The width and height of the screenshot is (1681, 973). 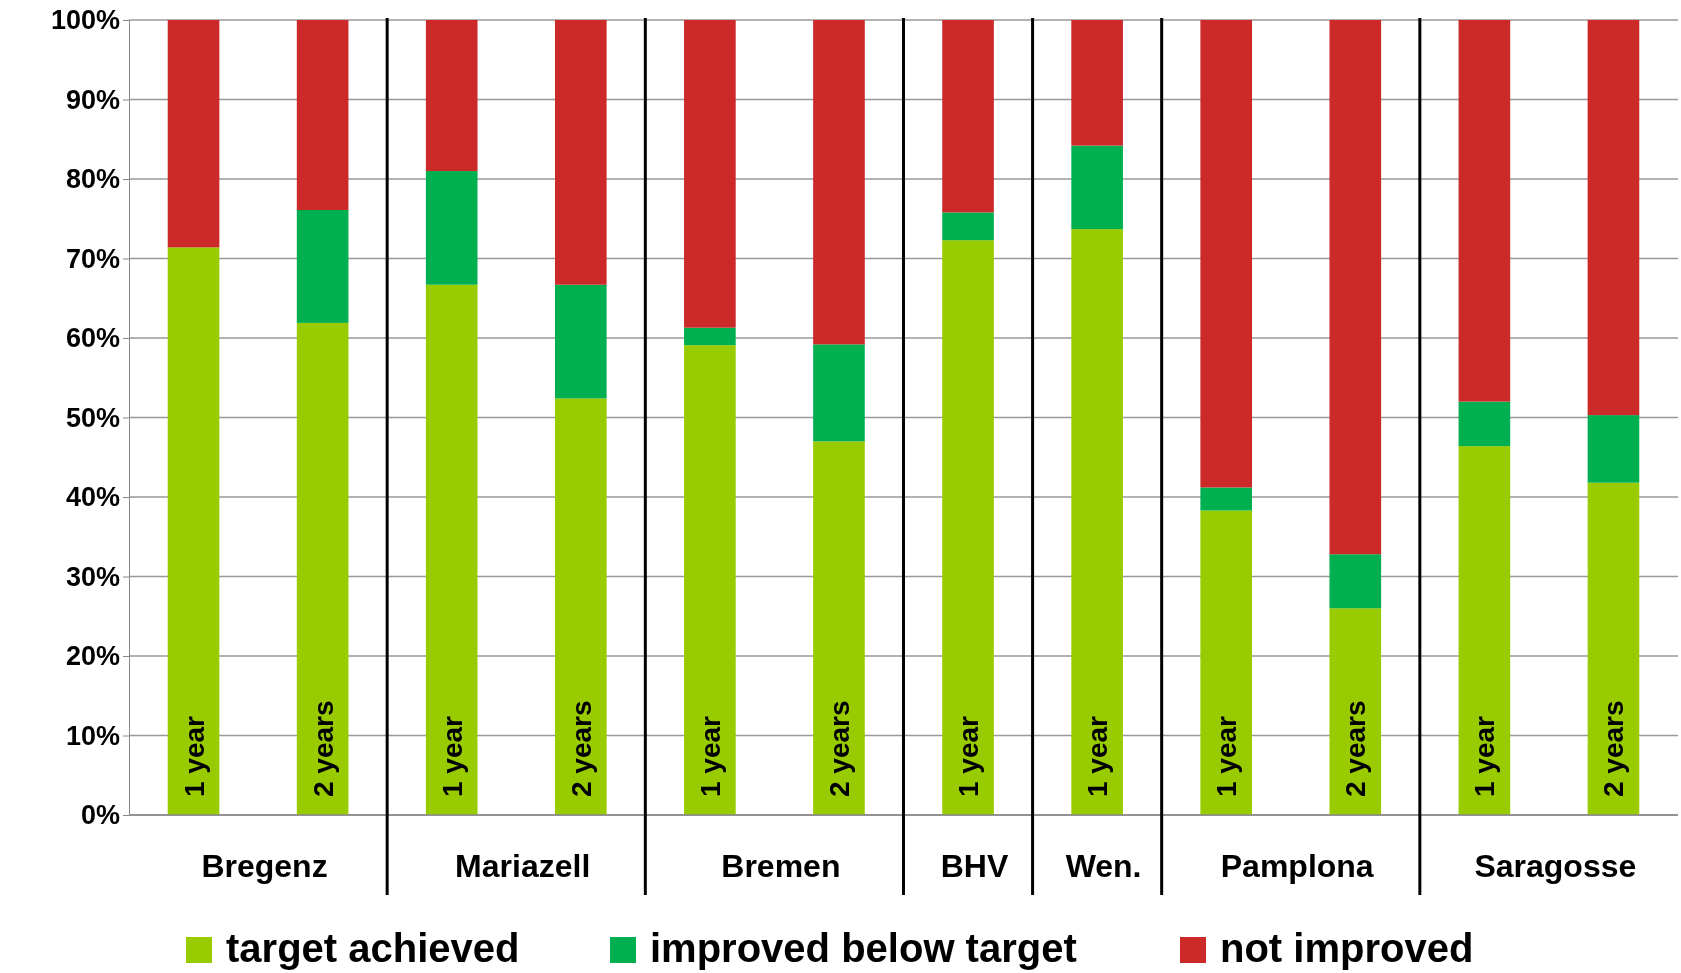 I want to click on legend-label: target achieved, so click(x=373, y=948).